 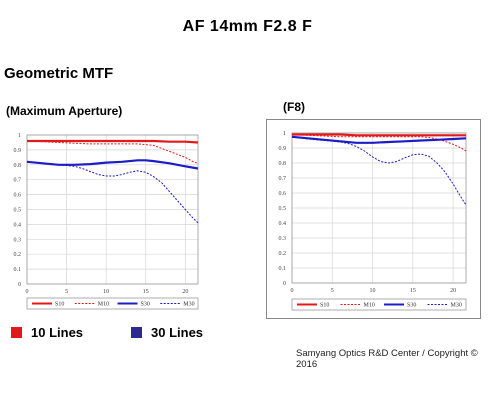 What do you see at coordinates (136, 332) in the screenshot?
I see `legend-30-lines-swatch` at bounding box center [136, 332].